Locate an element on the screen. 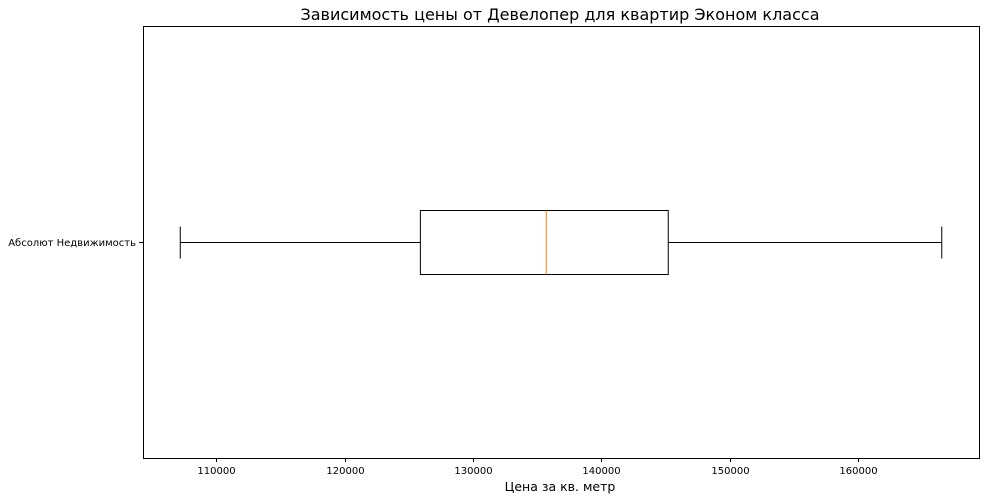  y-axis-ticks: Абсолют Недвижимость is located at coordinates (75, 243).